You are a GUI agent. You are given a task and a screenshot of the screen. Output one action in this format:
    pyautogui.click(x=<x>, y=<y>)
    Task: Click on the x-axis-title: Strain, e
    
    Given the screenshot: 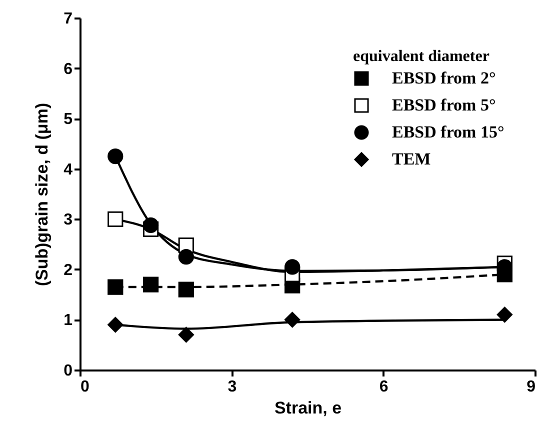 What is the action you would take?
    pyautogui.click(x=308, y=408)
    